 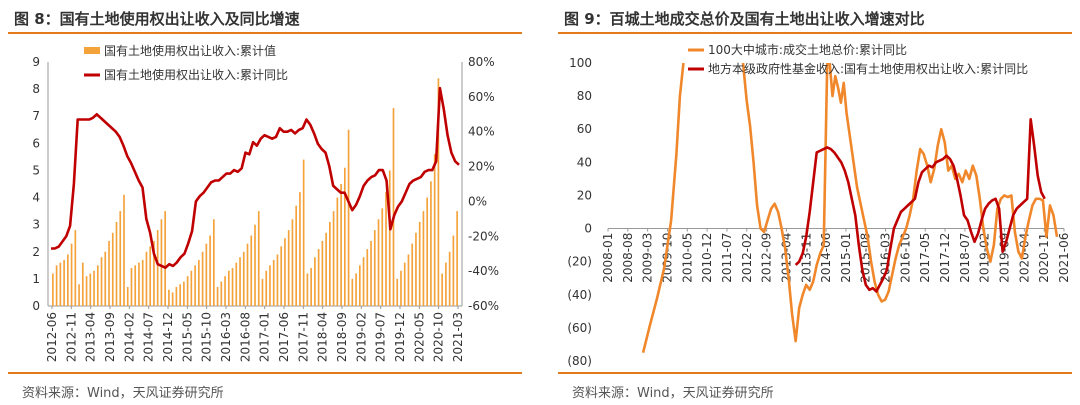 I want to click on x-tick-label: 2017-01, so click(x=265, y=337).